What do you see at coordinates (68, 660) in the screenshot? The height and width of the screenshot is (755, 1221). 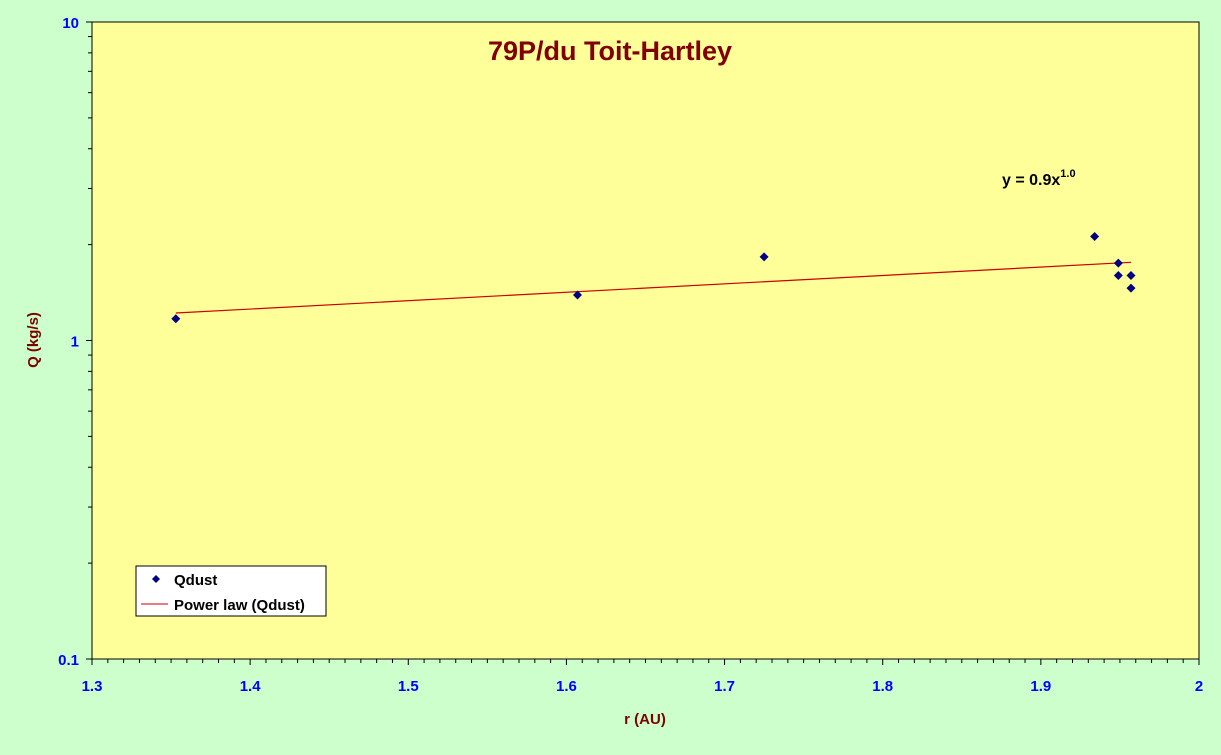 I see `y-tick-label: 0.1` at bounding box center [68, 660].